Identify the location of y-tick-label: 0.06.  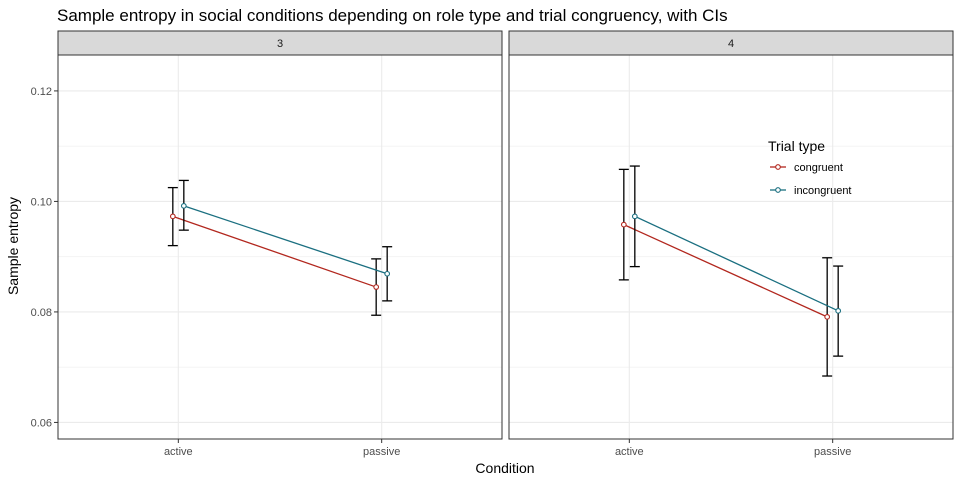
(41, 423).